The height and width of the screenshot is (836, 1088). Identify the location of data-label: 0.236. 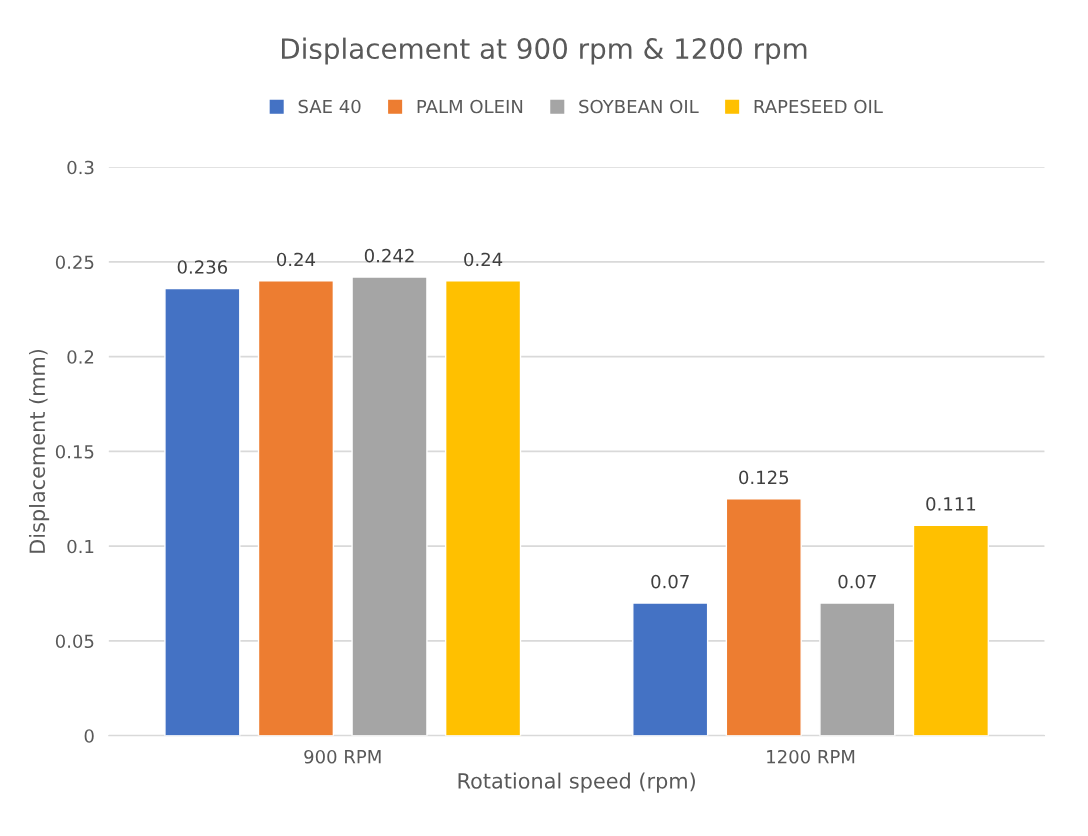
(202, 267).